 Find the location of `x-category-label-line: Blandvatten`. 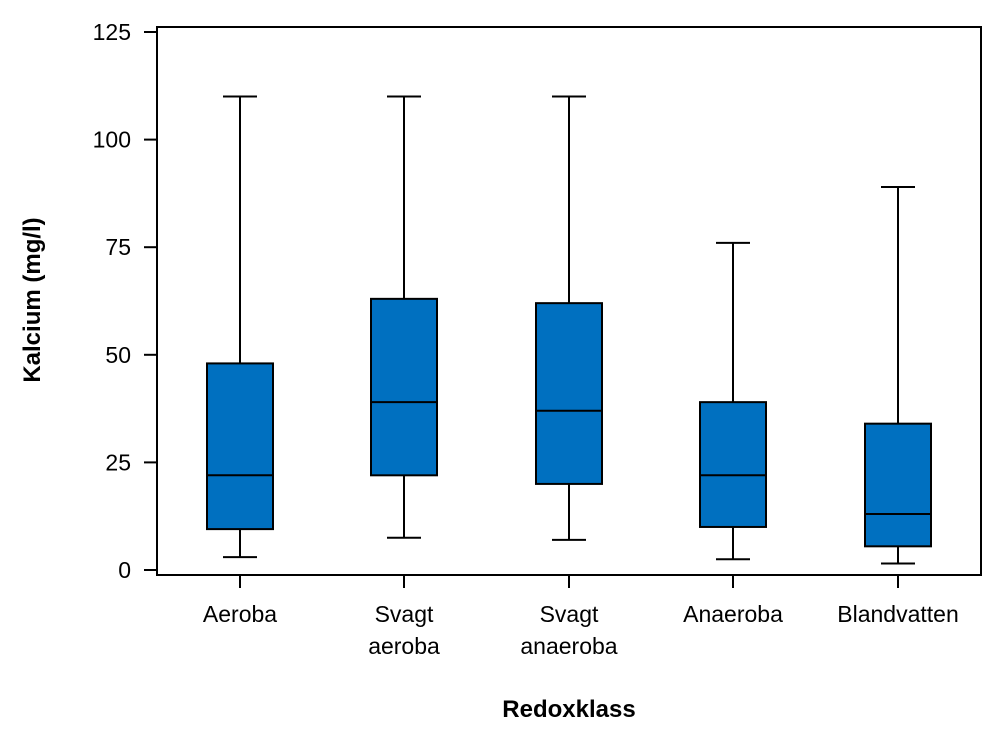

x-category-label-line: Blandvatten is located at coordinates (897, 614).